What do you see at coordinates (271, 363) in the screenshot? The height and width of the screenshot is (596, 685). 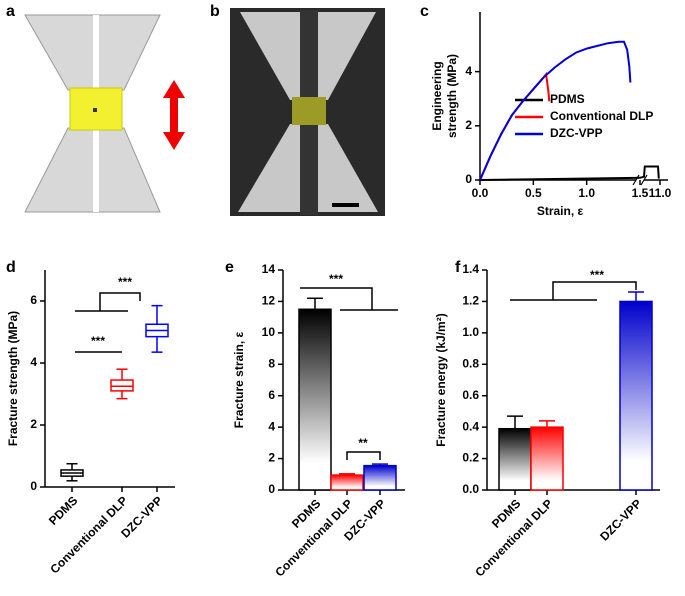 I see `y-tick-label: 8` at bounding box center [271, 363].